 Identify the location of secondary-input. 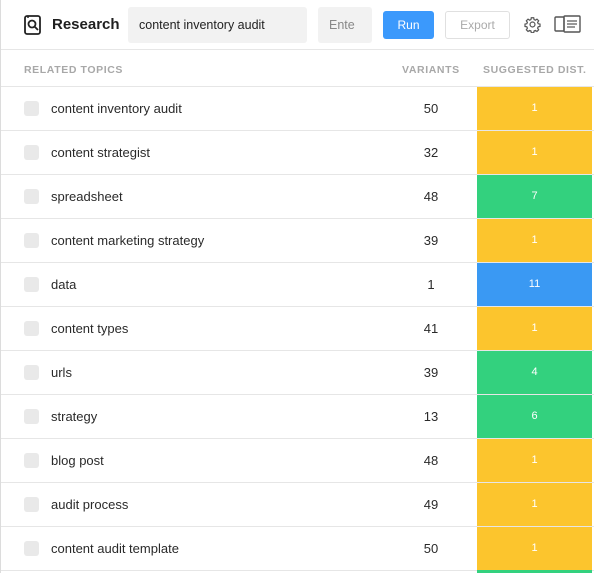
(345, 25).